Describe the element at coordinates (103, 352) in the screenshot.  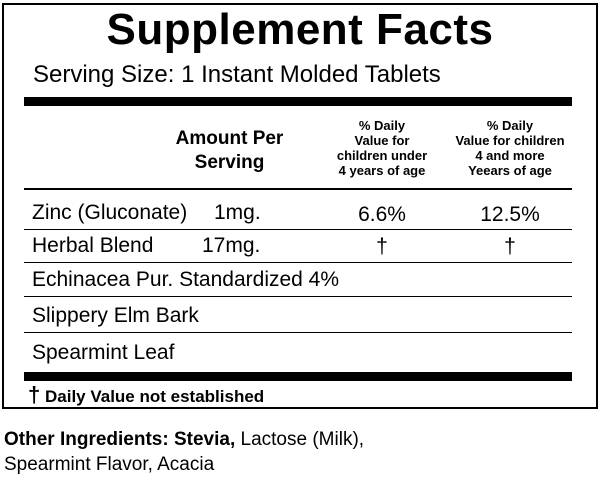
I see `table-row-name: Spearmint Leaf` at that location.